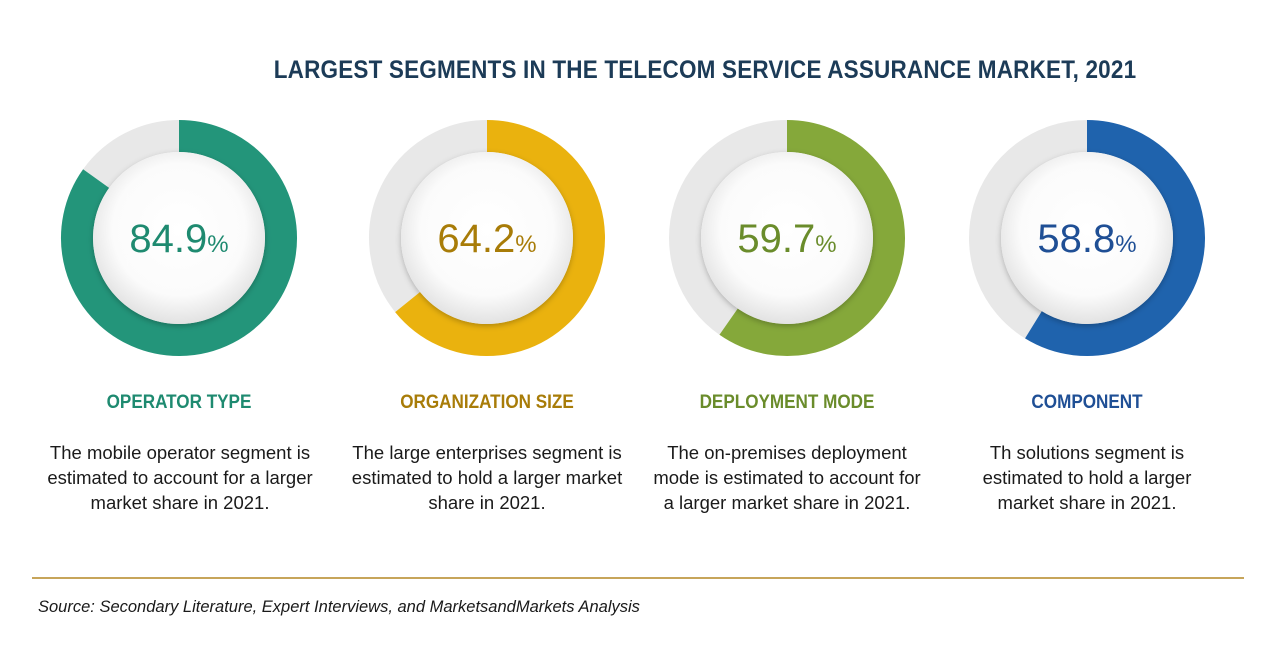 Image resolution: width=1280 pixels, height=670 pixels. What do you see at coordinates (487, 402) in the screenshot?
I see `segment-label: ORGANIZATION SIZE` at bounding box center [487, 402].